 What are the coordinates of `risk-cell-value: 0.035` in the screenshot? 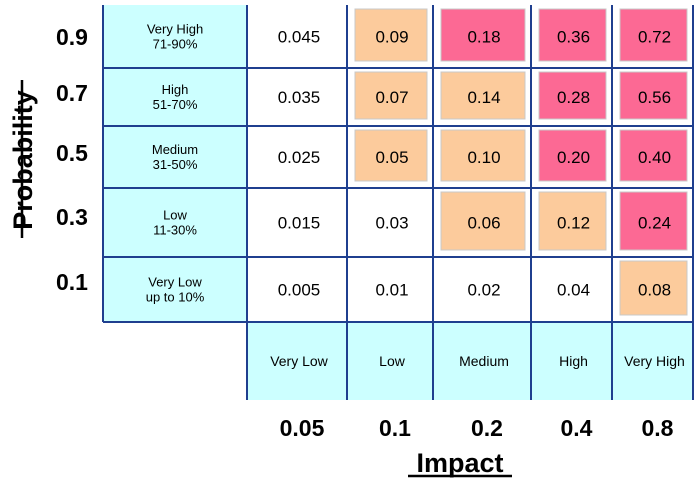 It's located at (299, 97).